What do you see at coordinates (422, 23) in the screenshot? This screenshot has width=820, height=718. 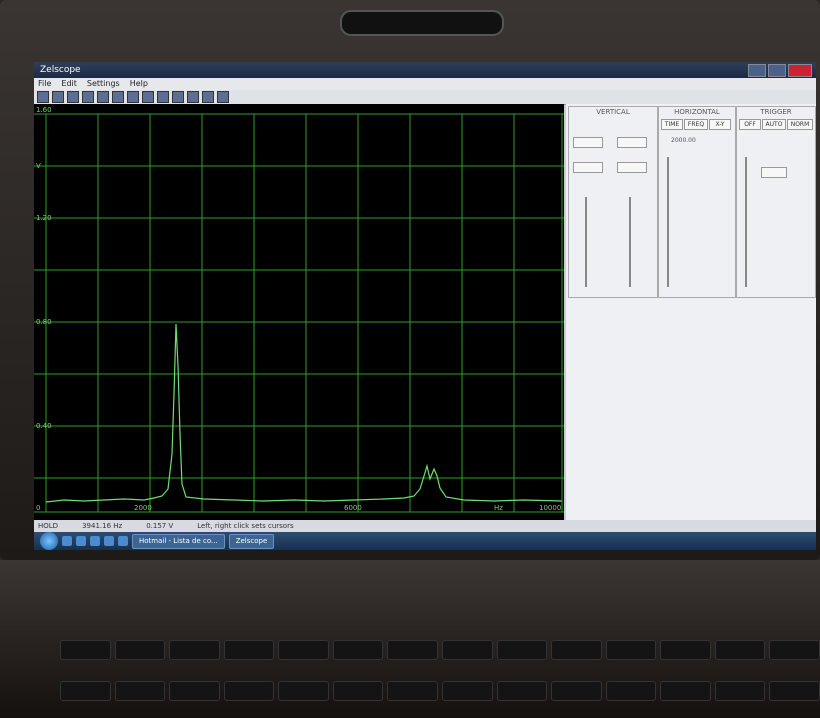 I see `webcam` at bounding box center [422, 23].